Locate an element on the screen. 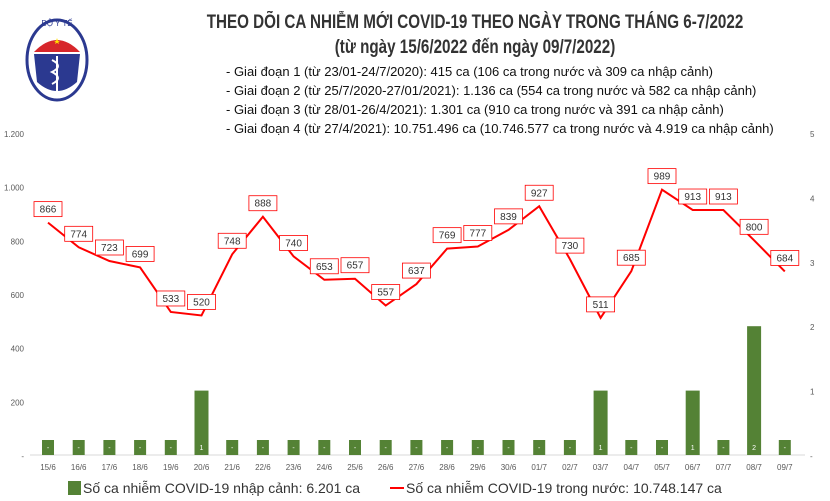 The height and width of the screenshot is (501, 830). data-label: 730 is located at coordinates (570, 246).